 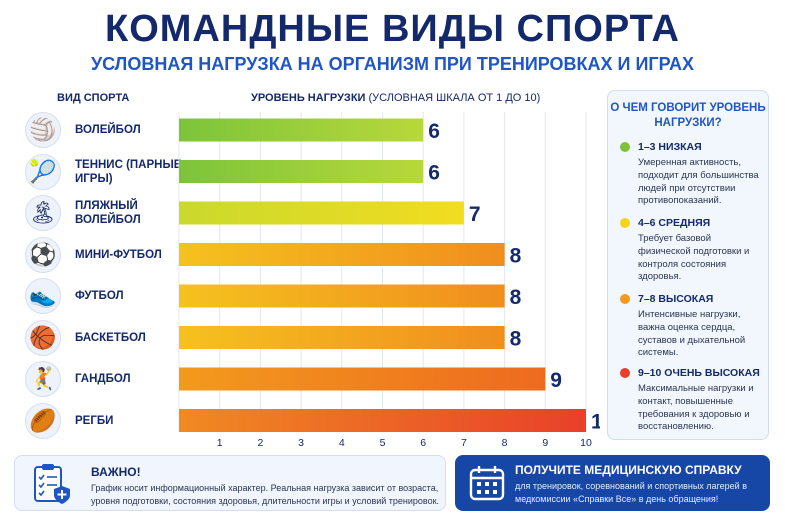 What do you see at coordinates (383, 443) in the screenshot?
I see `x-tick-label: 5` at bounding box center [383, 443].